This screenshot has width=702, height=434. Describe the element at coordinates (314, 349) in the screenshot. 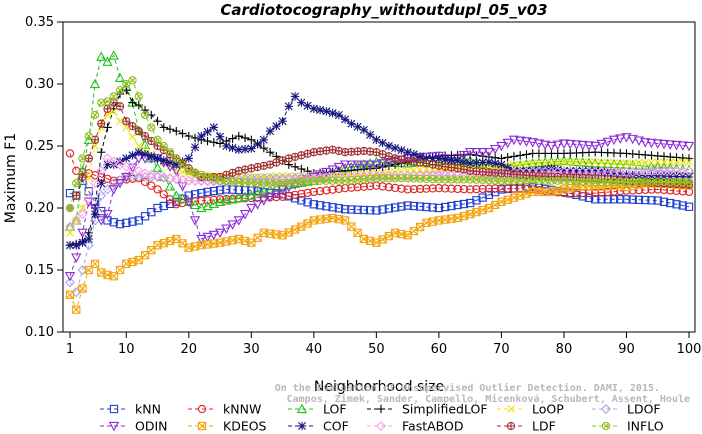

I see `x-tick-label: 40` at that location.